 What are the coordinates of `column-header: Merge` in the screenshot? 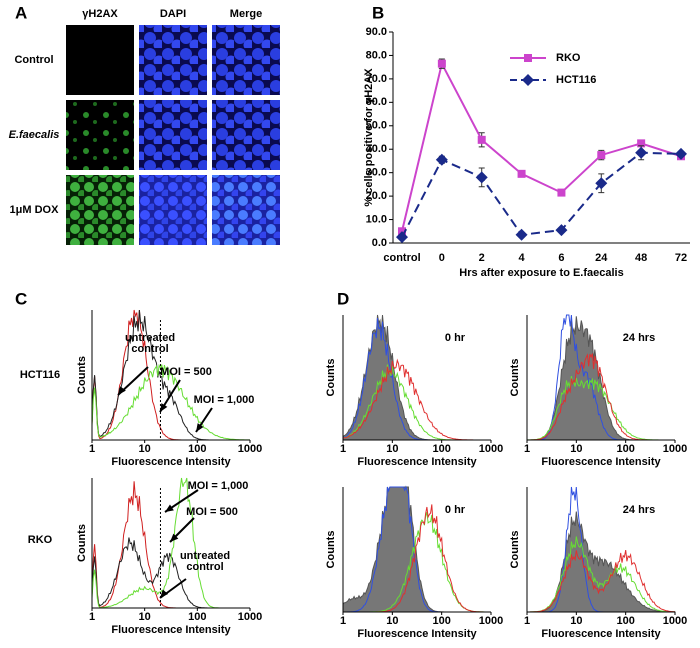 It's located at (246, 14).